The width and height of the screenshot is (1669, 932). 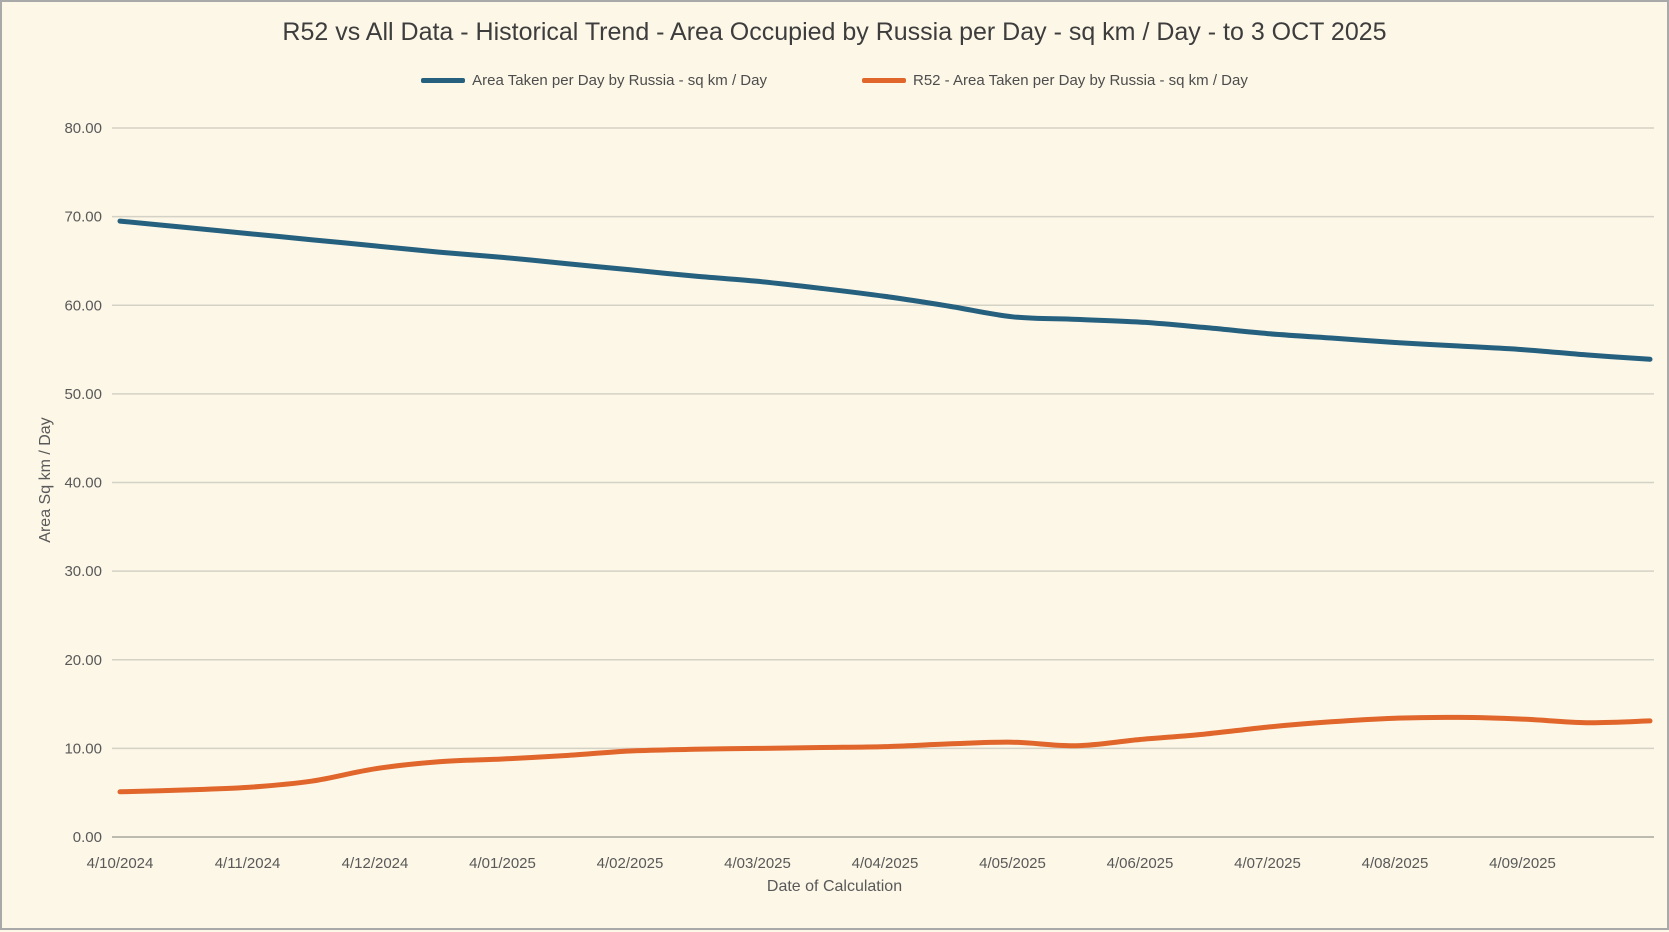 I want to click on y-axis-tick-label: 30.00, so click(x=83, y=571).